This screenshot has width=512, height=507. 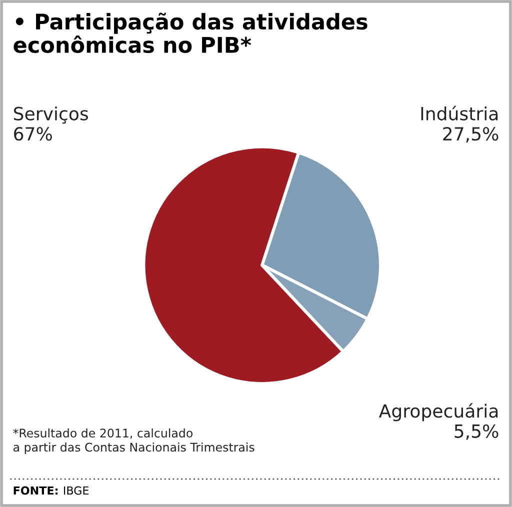 I want to click on slice-label: Indústria, so click(x=459, y=113).